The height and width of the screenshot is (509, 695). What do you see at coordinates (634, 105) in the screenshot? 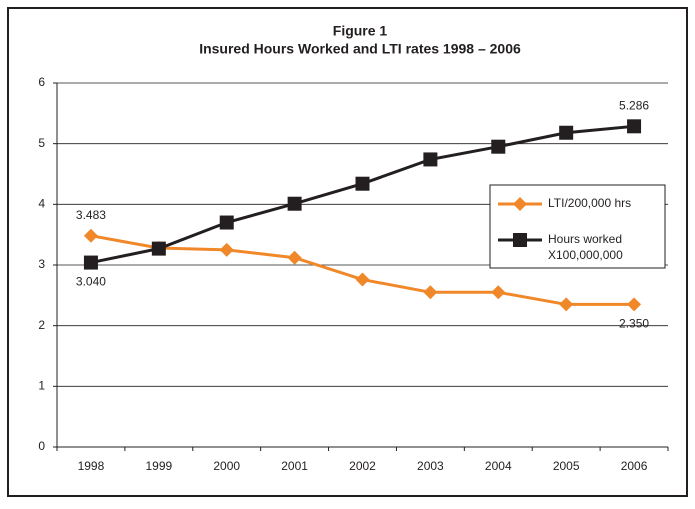
I see `data-label: 5.286` at bounding box center [634, 105].